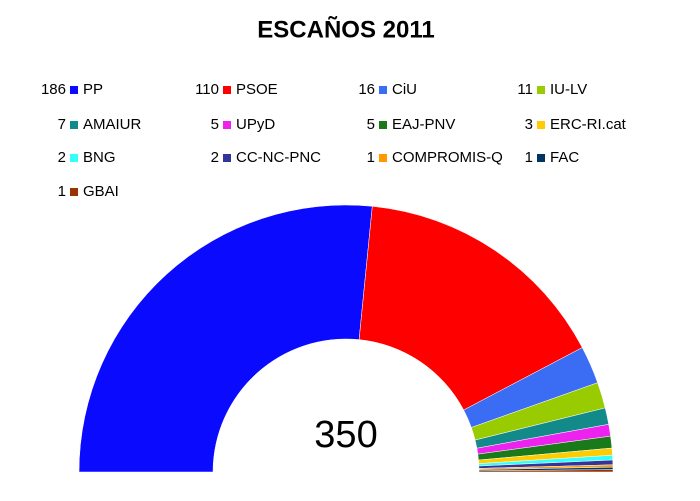 This screenshot has height=501, width=700. I want to click on legend-label: ERC-RI.cat, so click(588, 124).